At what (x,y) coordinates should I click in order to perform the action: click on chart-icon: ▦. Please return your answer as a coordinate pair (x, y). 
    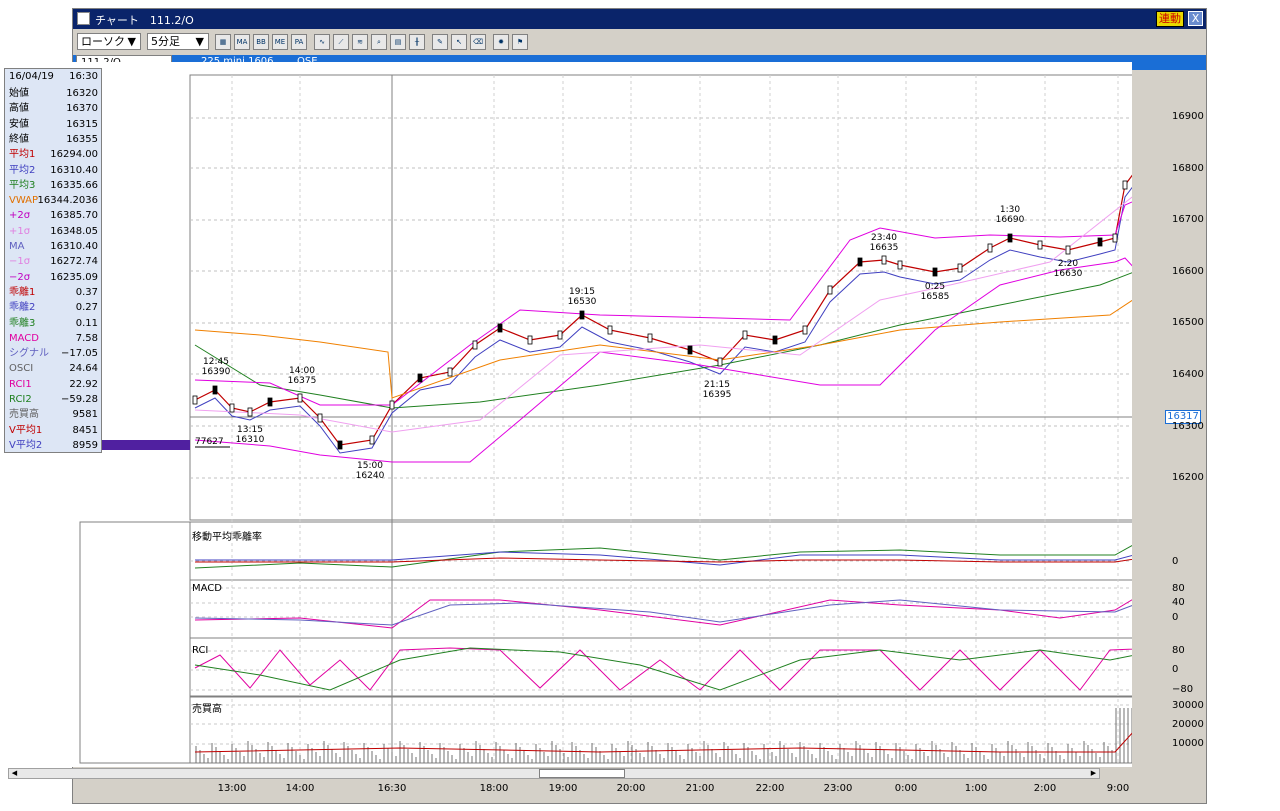
    Looking at the image, I should click on (223, 42).